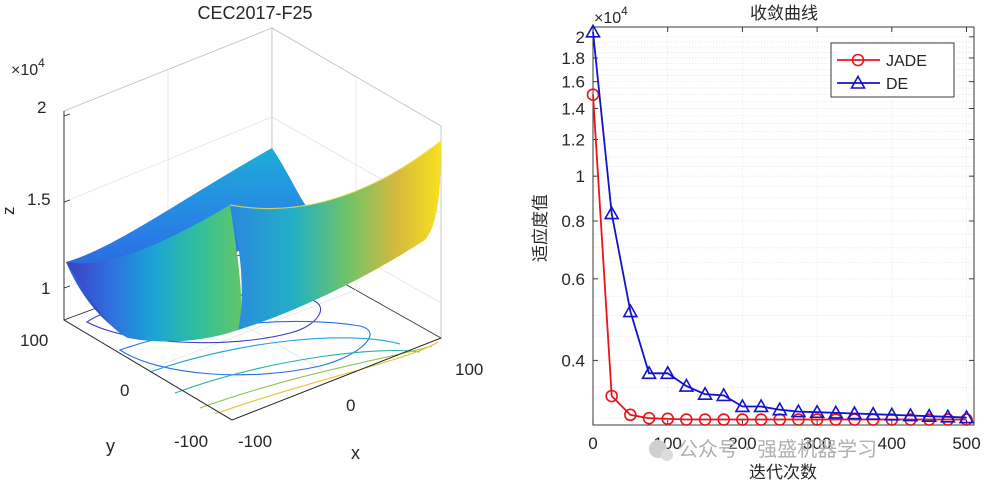 This screenshot has width=988, height=486. I want to click on z-exponent-label: ×10⁴, so click(28, 67).